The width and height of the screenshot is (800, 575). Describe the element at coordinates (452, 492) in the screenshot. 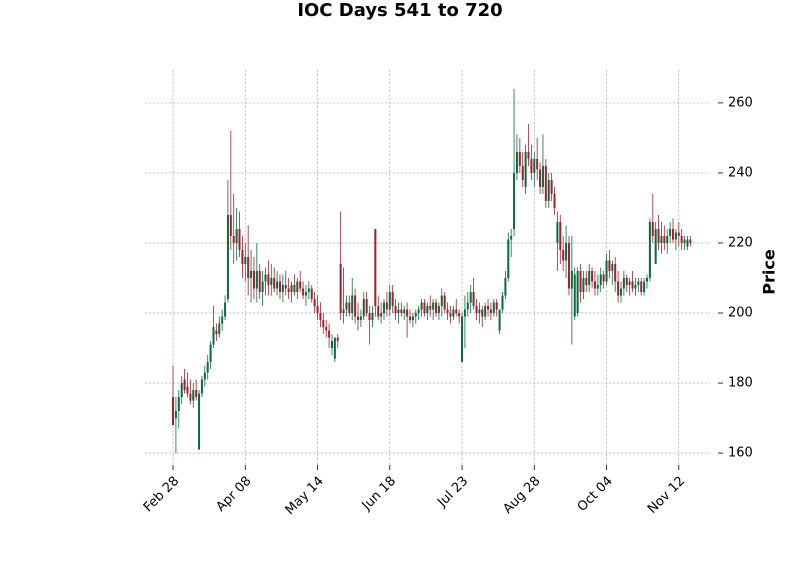

I see `x-tick-label: Jul 23` at that location.